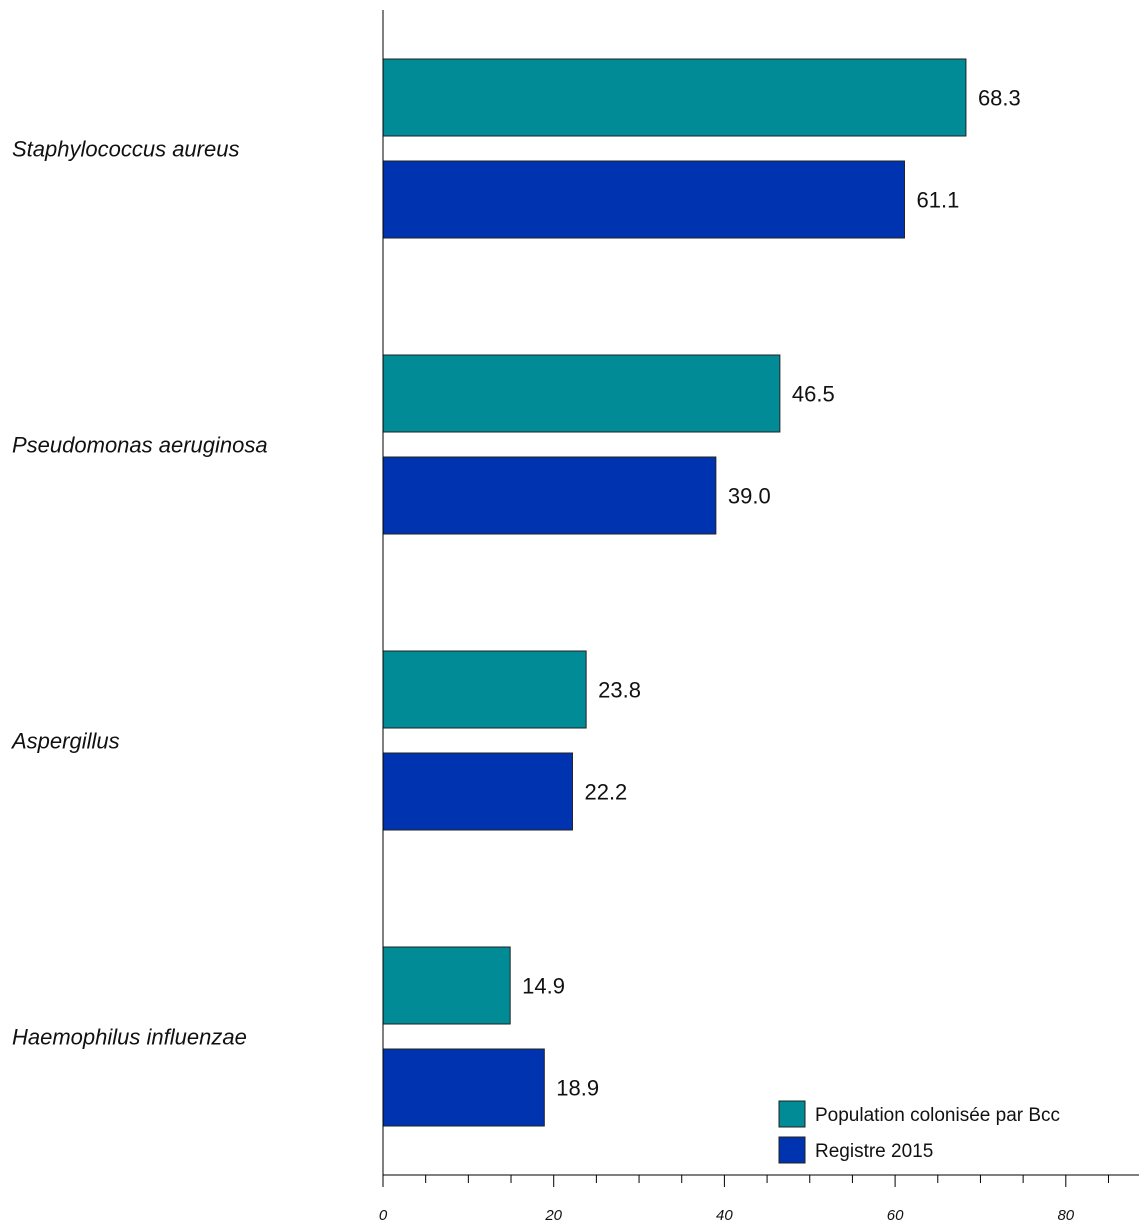 The height and width of the screenshot is (1225, 1139). What do you see at coordinates (724, 1215) in the screenshot?
I see `tick-label-40: 40` at bounding box center [724, 1215].